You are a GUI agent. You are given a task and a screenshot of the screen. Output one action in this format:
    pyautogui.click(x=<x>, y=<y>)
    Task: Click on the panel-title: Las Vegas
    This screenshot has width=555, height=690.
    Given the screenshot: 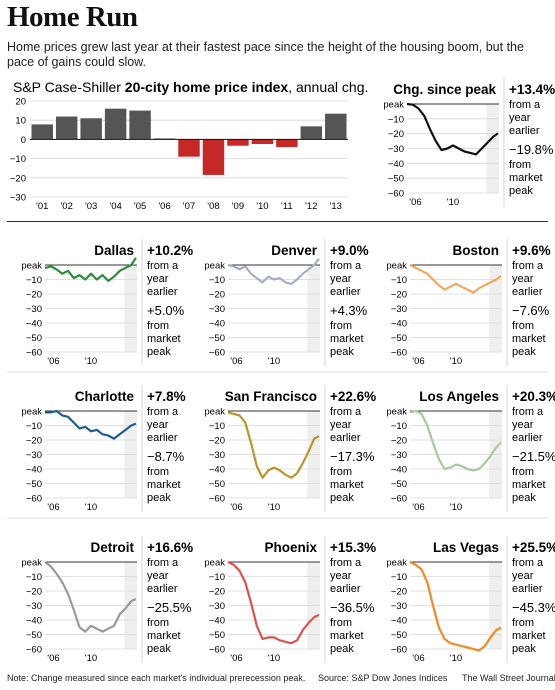 What is the action you would take?
    pyautogui.click(x=466, y=547)
    